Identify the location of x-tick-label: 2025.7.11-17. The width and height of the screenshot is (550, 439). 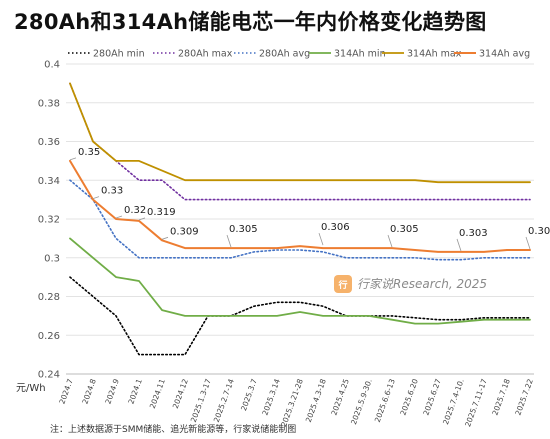
(476, 402).